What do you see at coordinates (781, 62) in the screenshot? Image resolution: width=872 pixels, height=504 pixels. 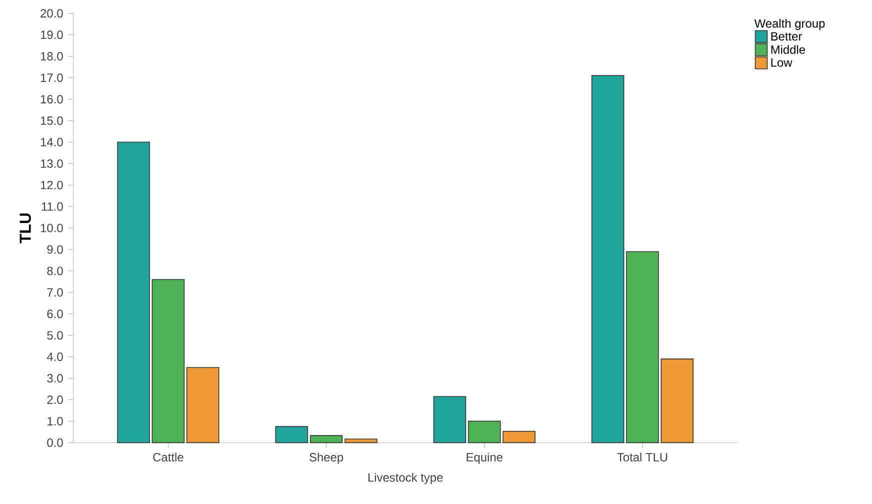 I see `legend-label: Low` at bounding box center [781, 62].